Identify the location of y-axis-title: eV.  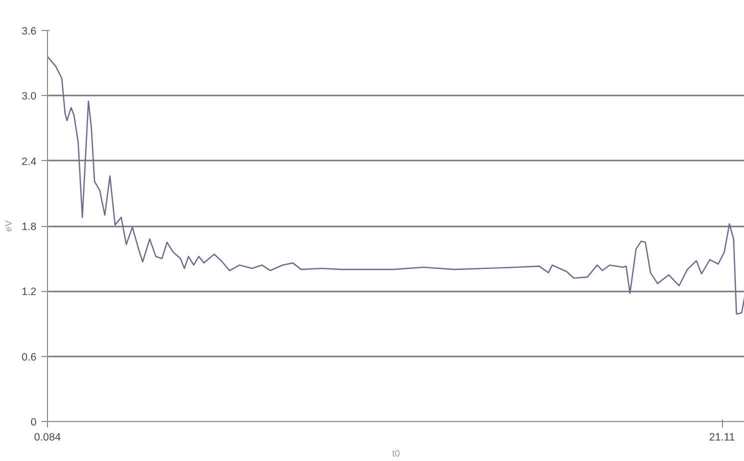
(9, 226).